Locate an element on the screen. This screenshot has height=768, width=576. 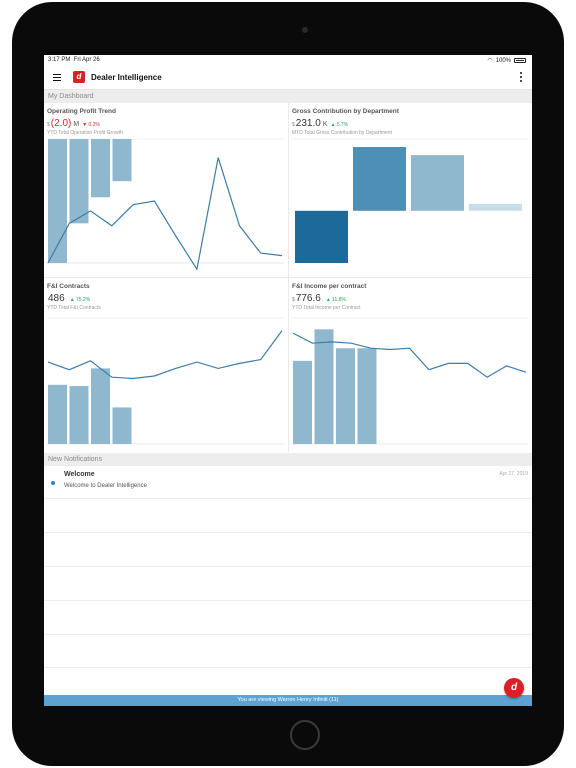
tile-title: Gross Contribution by Department is located at coordinates (345, 111).